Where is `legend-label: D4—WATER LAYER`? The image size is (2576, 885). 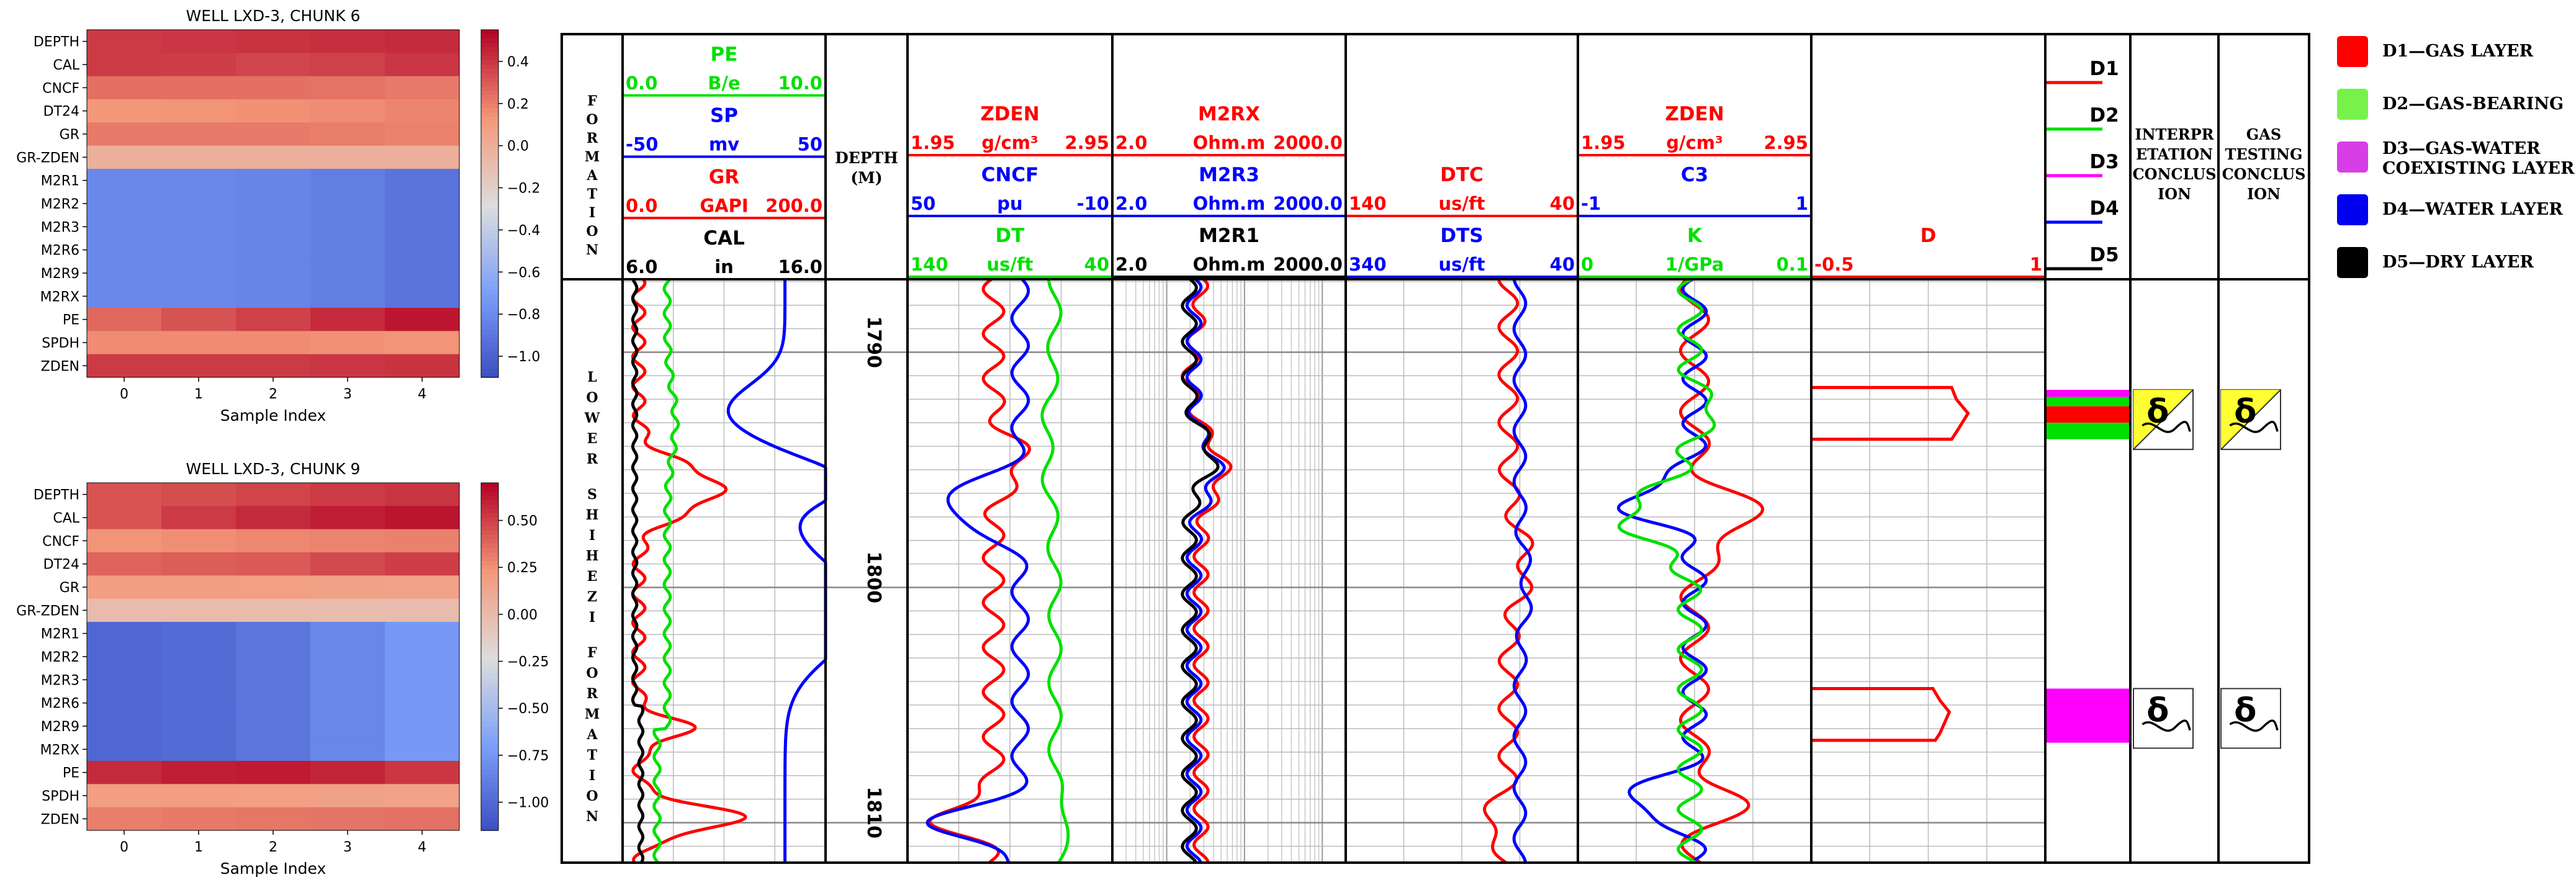 legend-label: D4—WATER LAYER is located at coordinates (2472, 210).